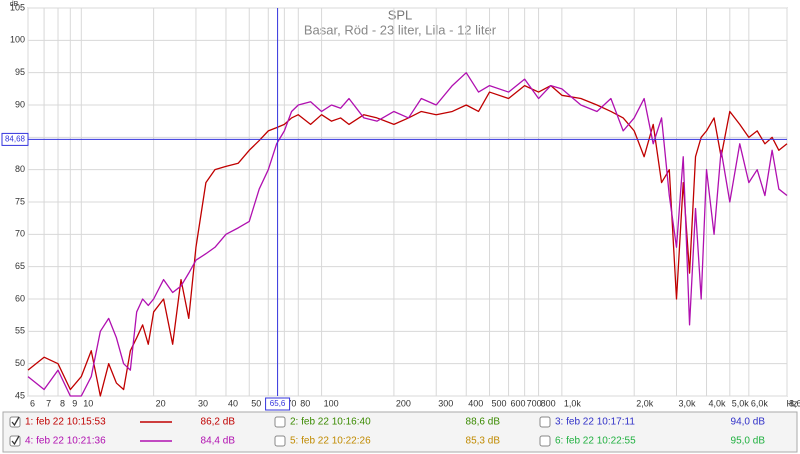 The height and width of the screenshot is (454, 800). Describe the element at coordinates (20, 331) in the screenshot. I see `y-tick-label: 55` at that location.